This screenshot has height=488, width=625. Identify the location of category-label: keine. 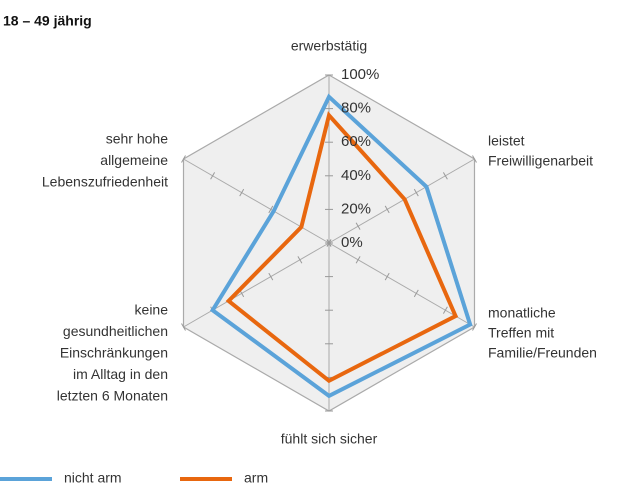
(152, 310).